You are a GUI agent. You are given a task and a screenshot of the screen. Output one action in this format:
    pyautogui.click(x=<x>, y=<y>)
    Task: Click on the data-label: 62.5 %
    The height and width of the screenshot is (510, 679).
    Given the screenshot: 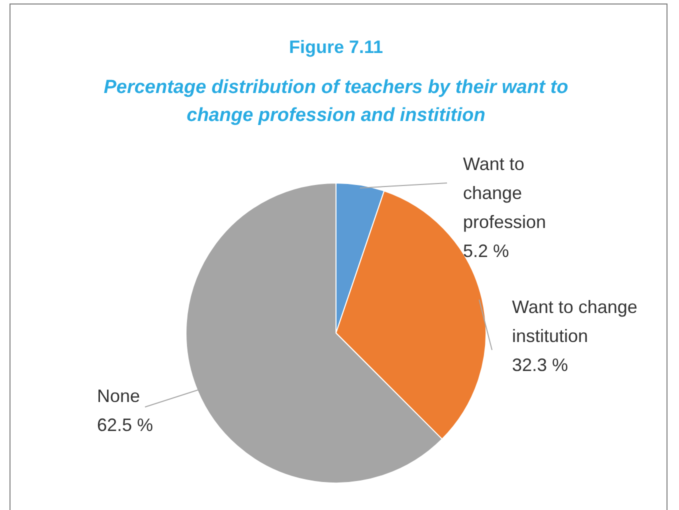 What is the action you would take?
    pyautogui.click(x=125, y=425)
    